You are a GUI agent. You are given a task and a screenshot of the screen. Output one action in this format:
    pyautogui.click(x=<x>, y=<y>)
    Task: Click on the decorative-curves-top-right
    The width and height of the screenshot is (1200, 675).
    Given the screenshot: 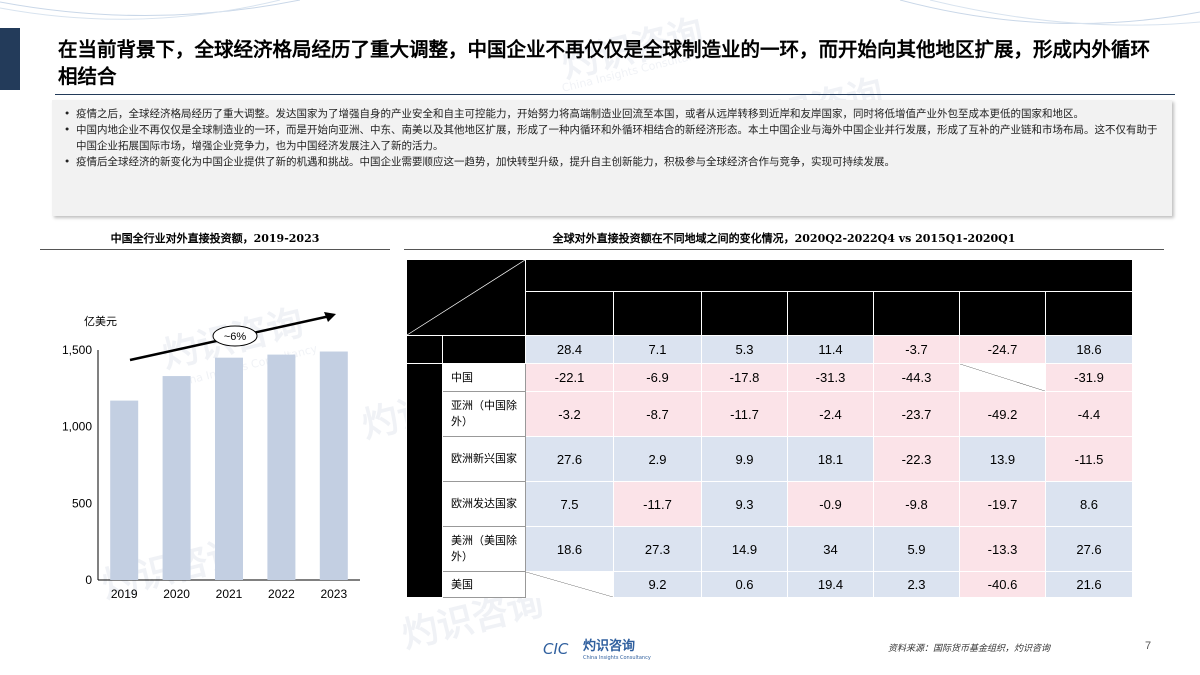 What is the action you would take?
    pyautogui.click(x=1050, y=13)
    